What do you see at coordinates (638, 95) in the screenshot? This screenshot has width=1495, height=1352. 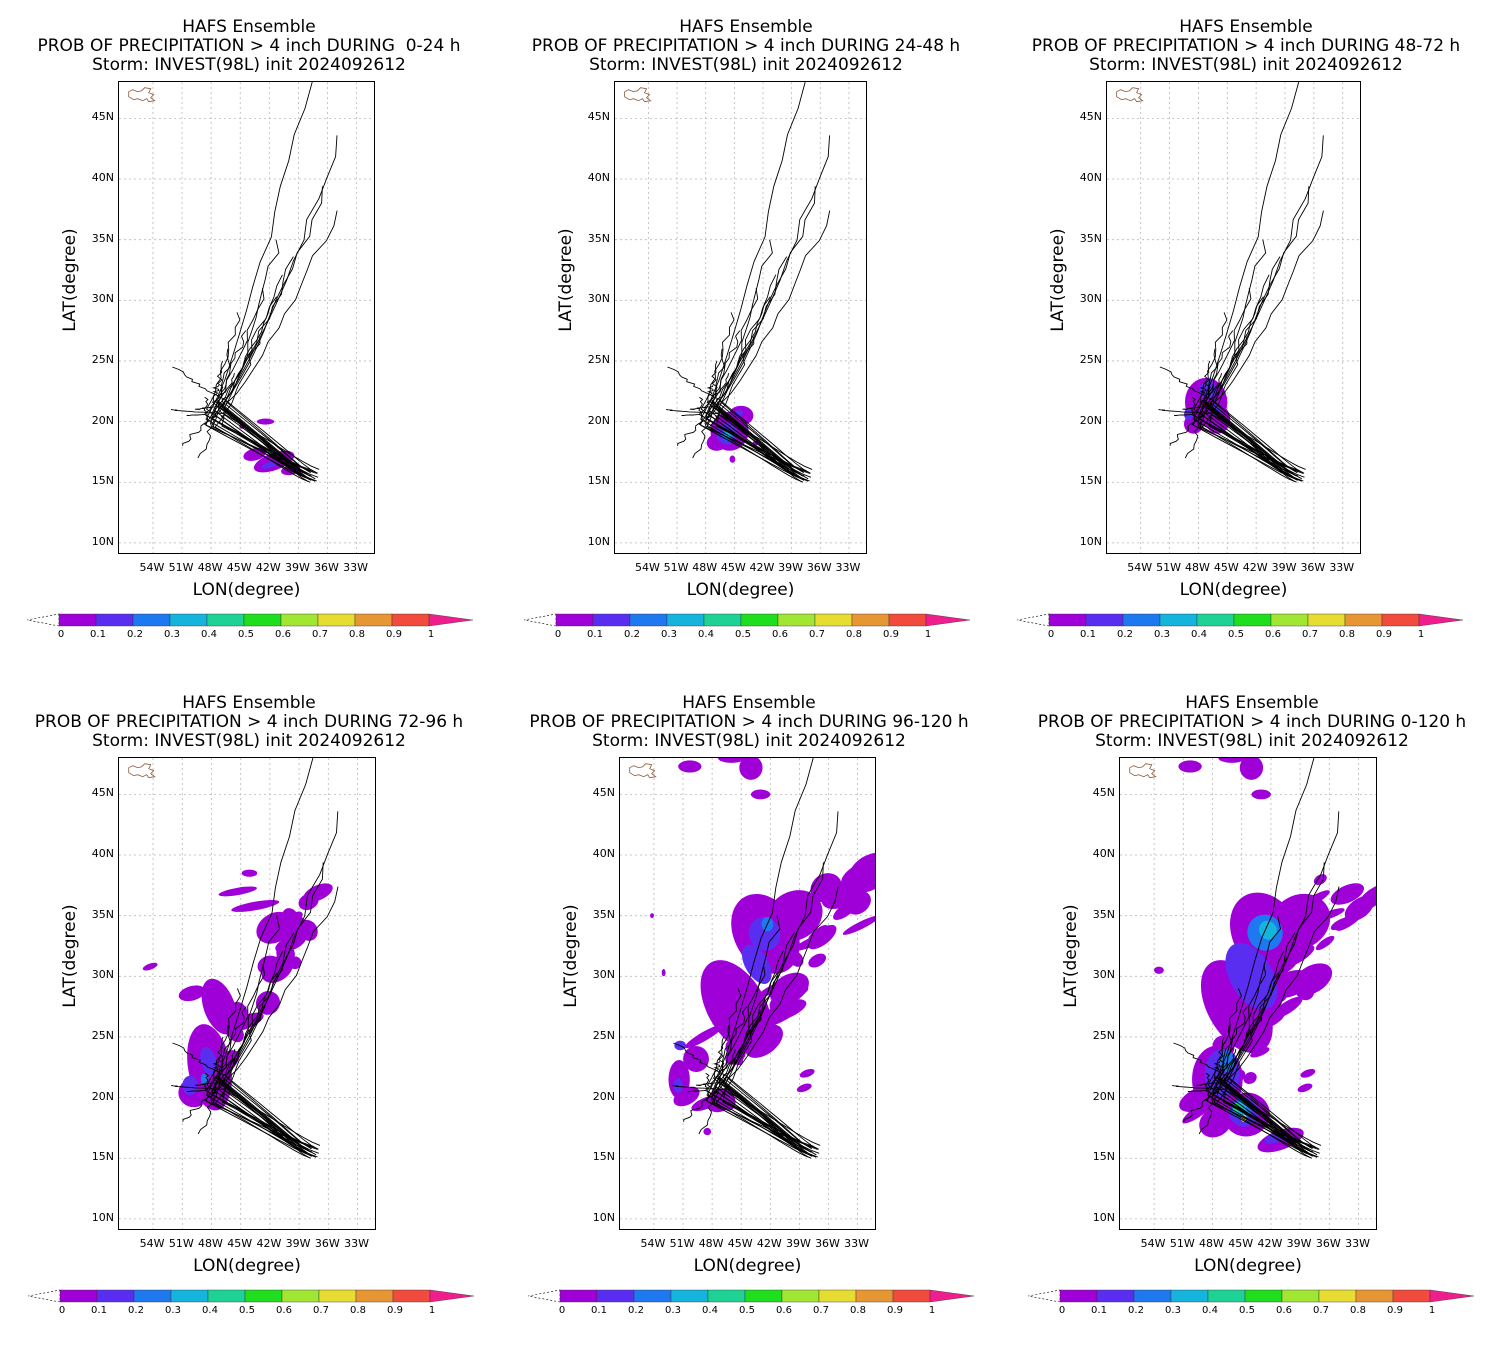 I see `coastline` at bounding box center [638, 95].